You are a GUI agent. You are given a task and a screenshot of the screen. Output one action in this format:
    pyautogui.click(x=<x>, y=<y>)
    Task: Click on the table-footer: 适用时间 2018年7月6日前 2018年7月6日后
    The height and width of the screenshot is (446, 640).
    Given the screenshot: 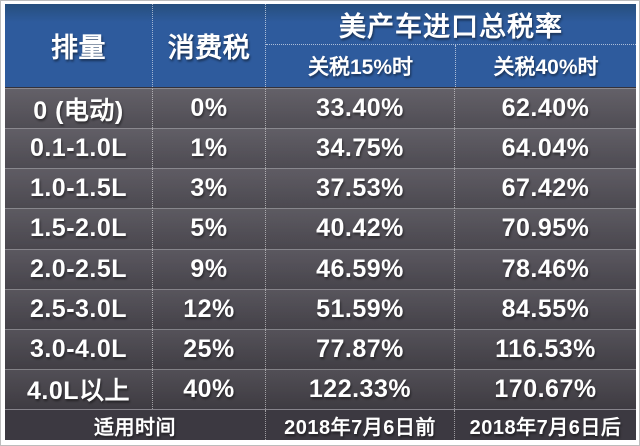 What is the action you would take?
    pyautogui.click(x=320, y=424)
    